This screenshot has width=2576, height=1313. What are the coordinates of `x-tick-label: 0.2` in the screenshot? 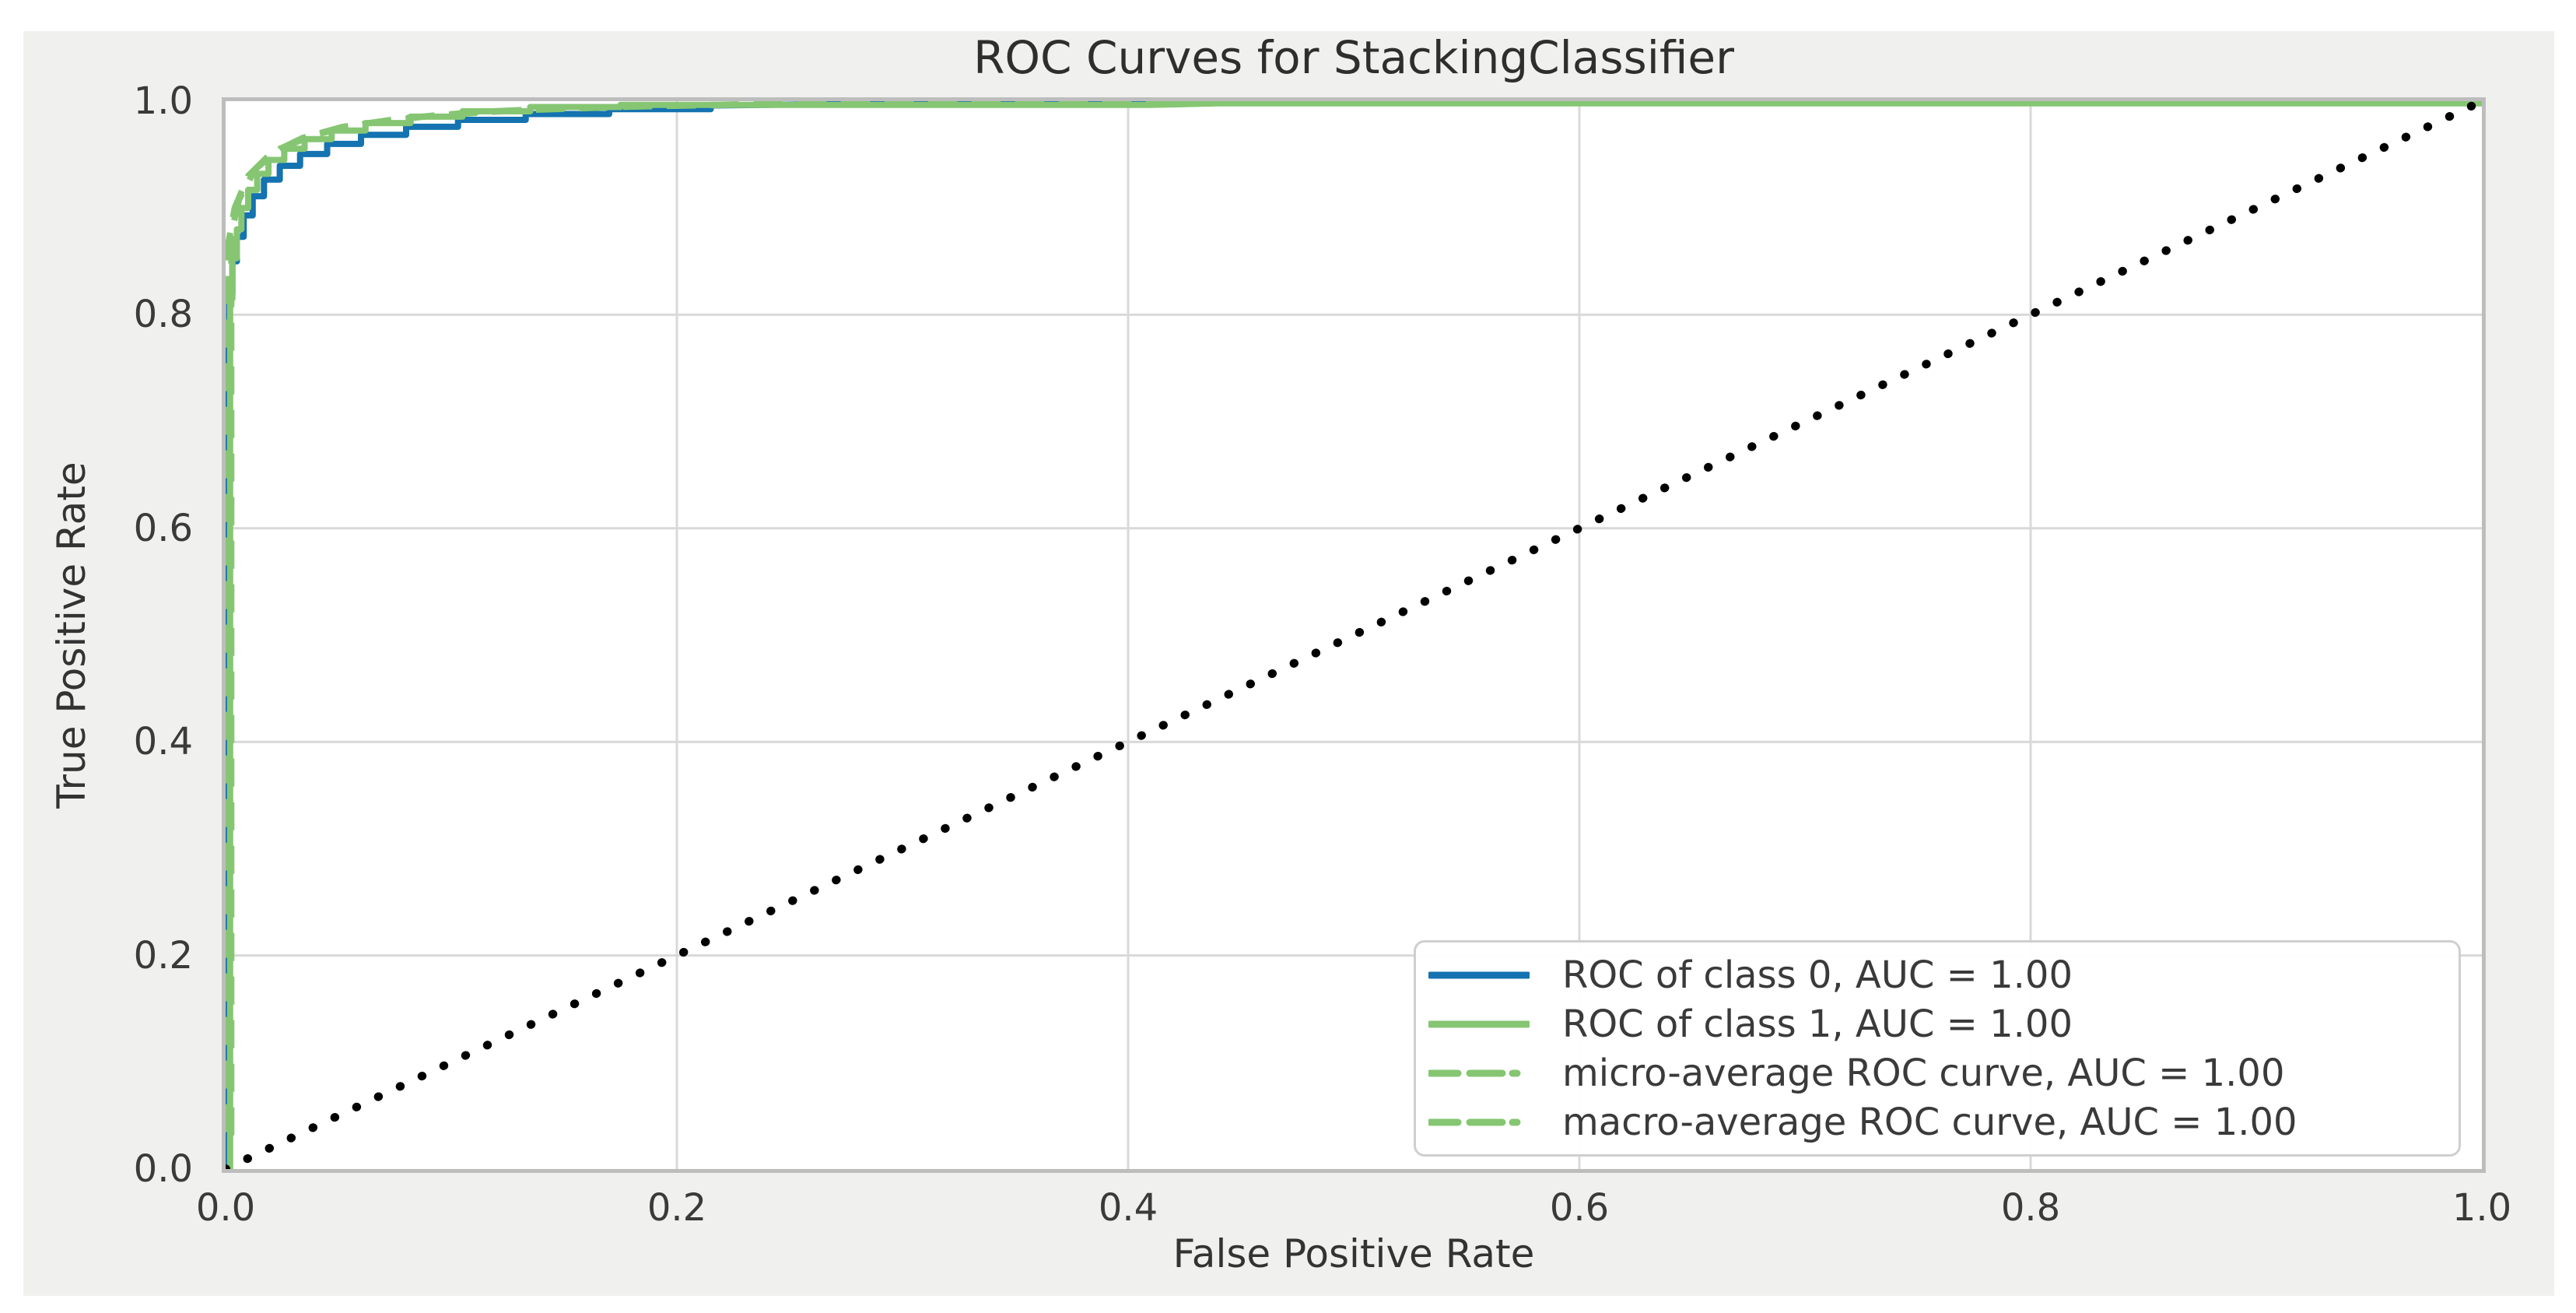 It's located at (677, 1208).